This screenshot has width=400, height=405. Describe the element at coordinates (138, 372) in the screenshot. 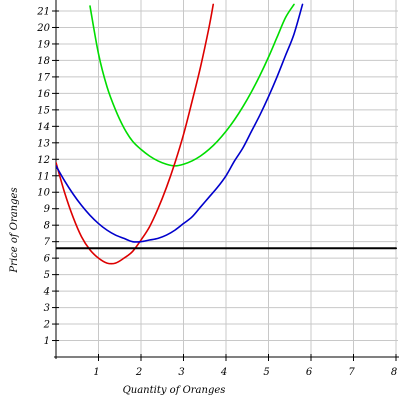

I see `x-tick-label: 2` at that location.